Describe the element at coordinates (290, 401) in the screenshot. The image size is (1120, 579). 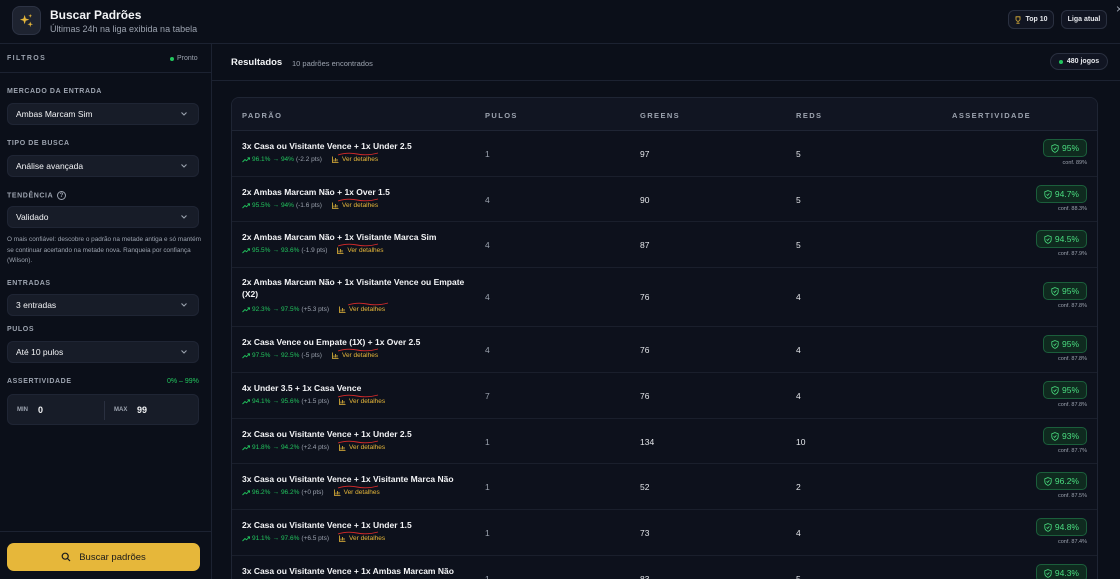
I see `trend-to: 95.6%` at that location.